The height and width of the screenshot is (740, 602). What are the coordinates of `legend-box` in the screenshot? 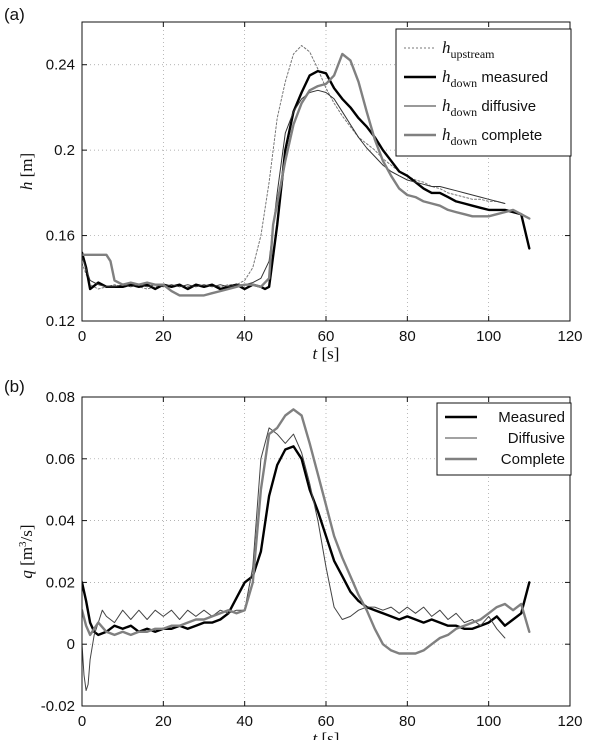 It's located at (504, 439).